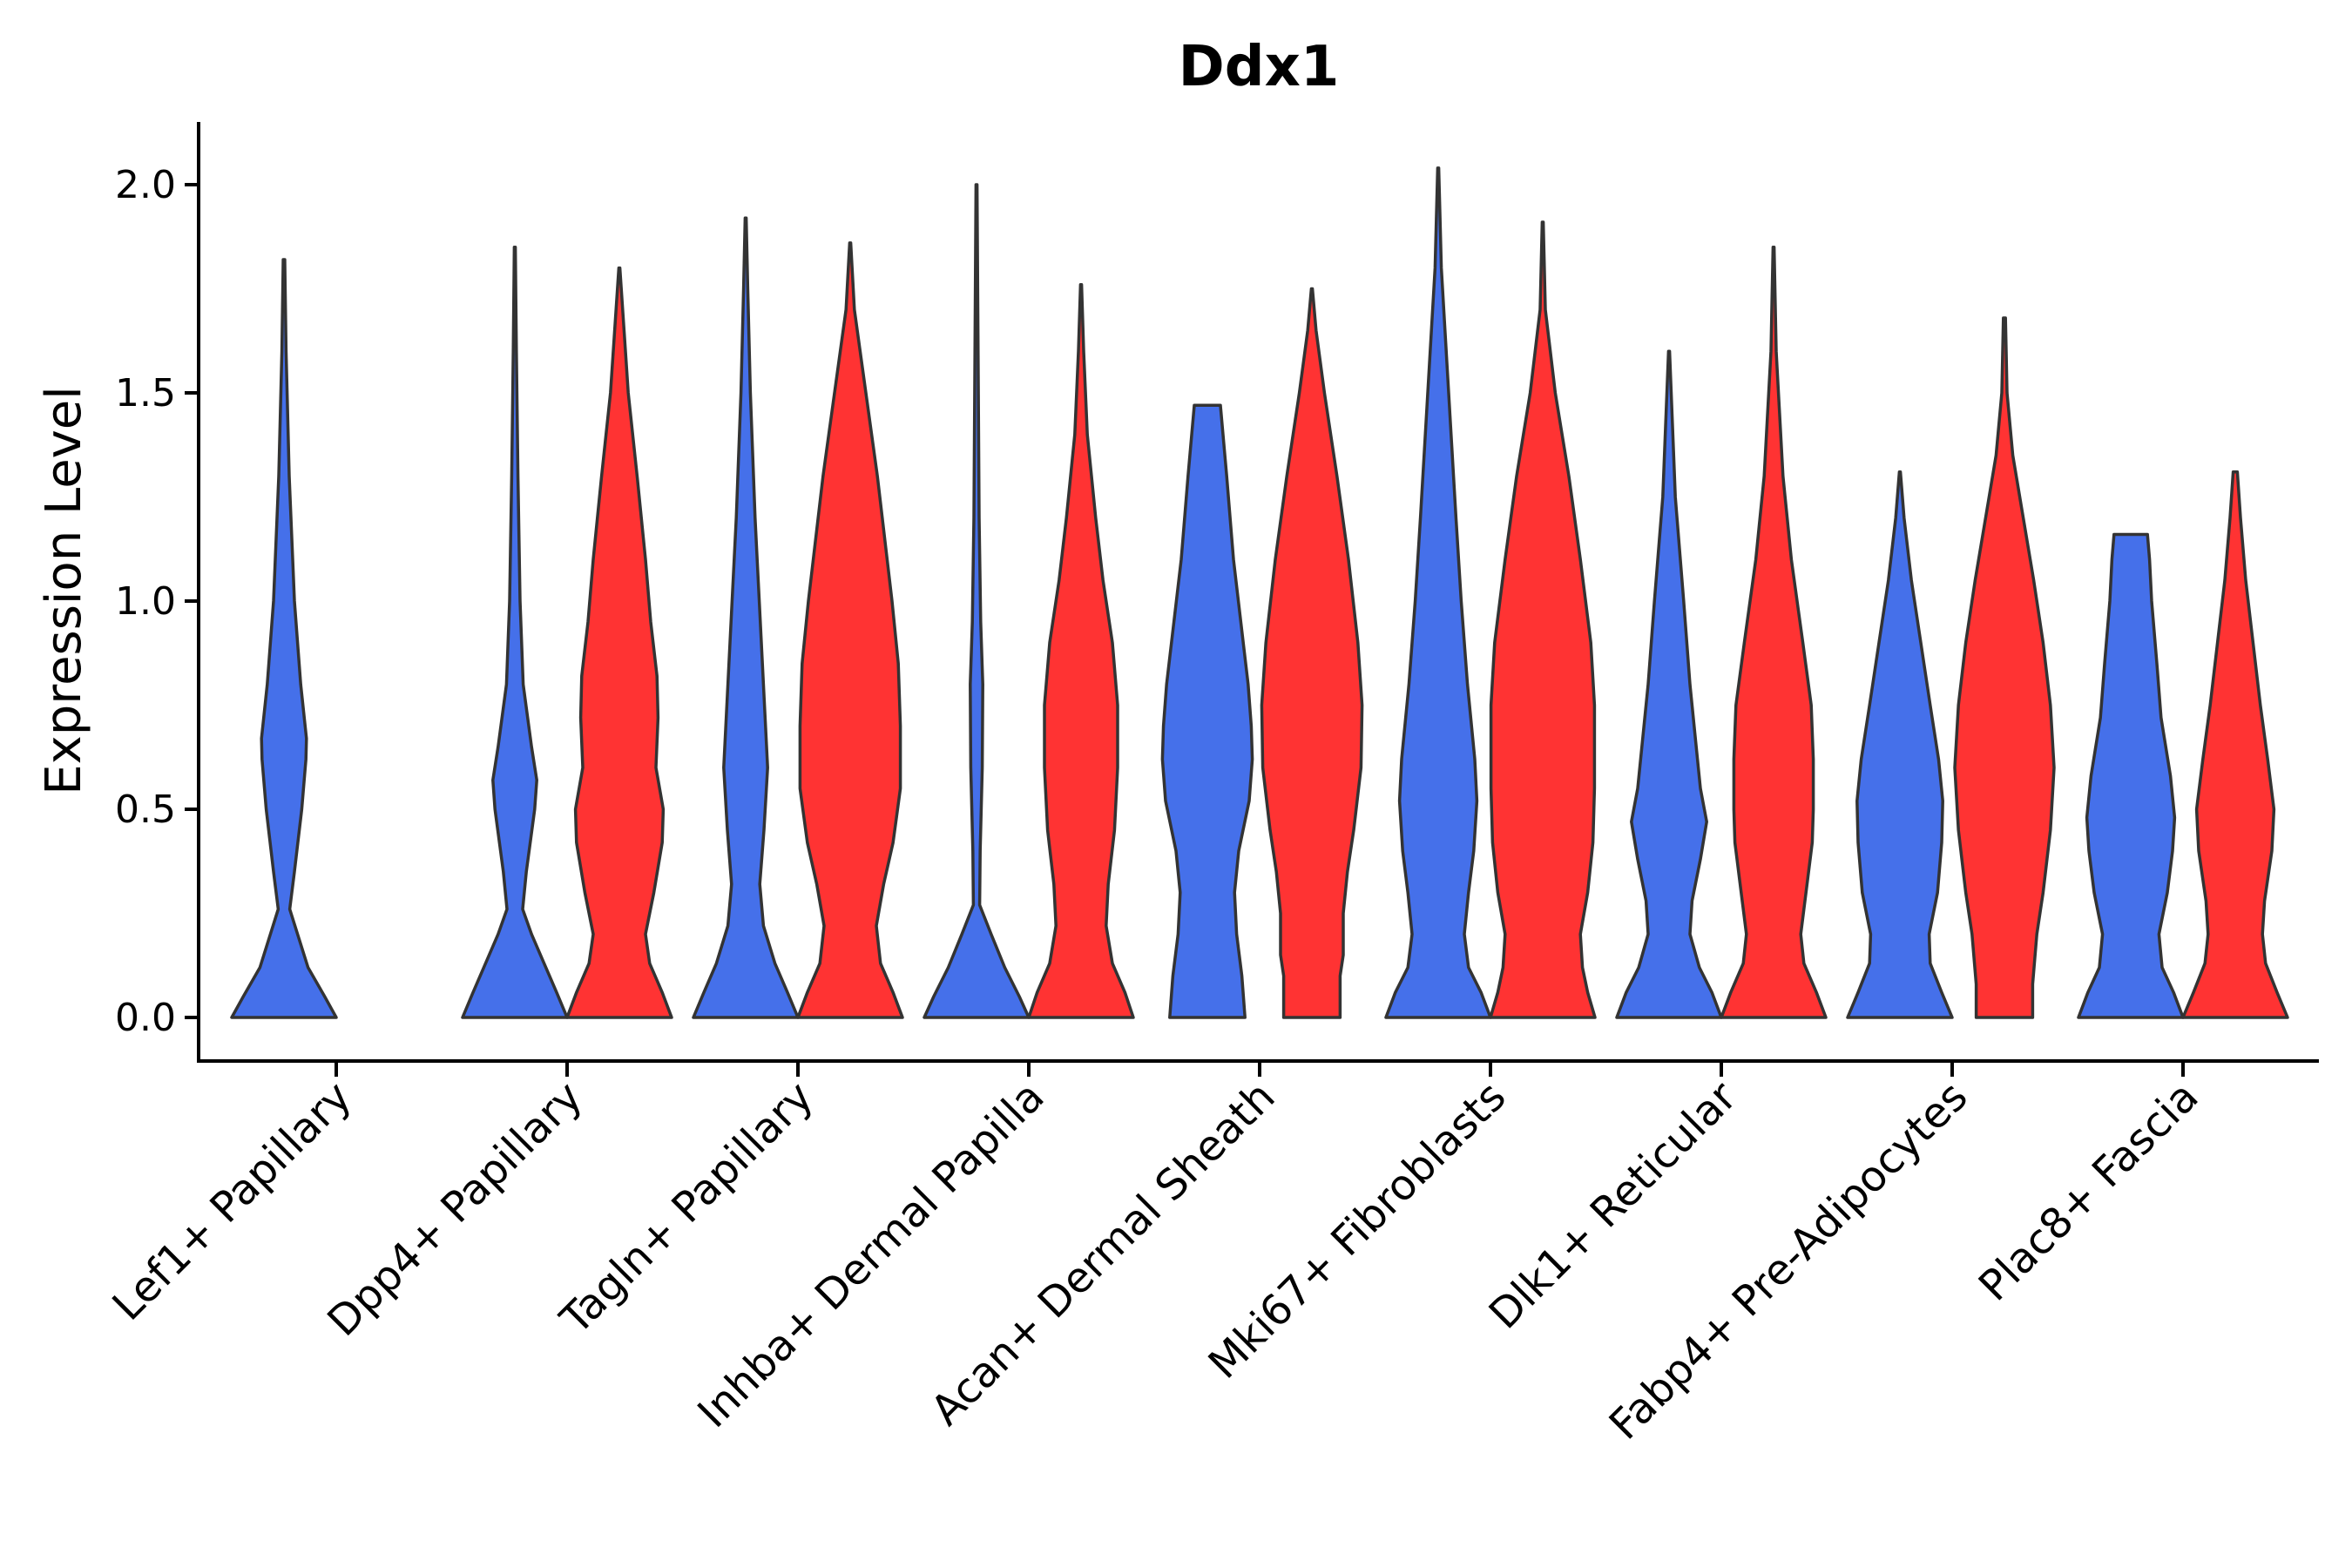 Image resolution: width=2352 pixels, height=1568 pixels. Describe the element at coordinates (1614, 1205) in the screenshot. I see `x-category-label: Dlk1+ Reticular` at that location.